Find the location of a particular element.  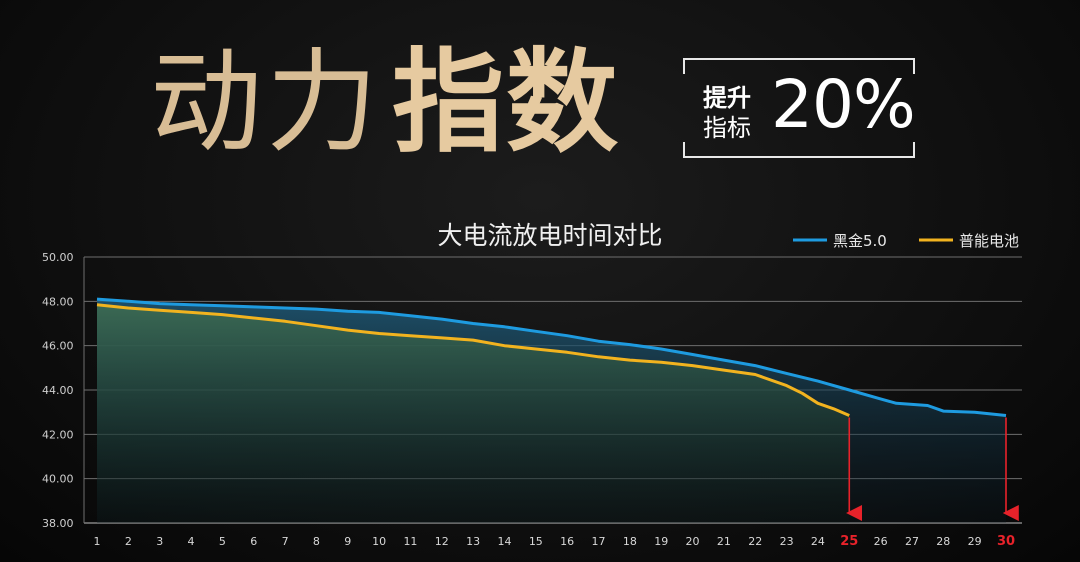

x-tick-label: 18 is located at coordinates (630, 541).